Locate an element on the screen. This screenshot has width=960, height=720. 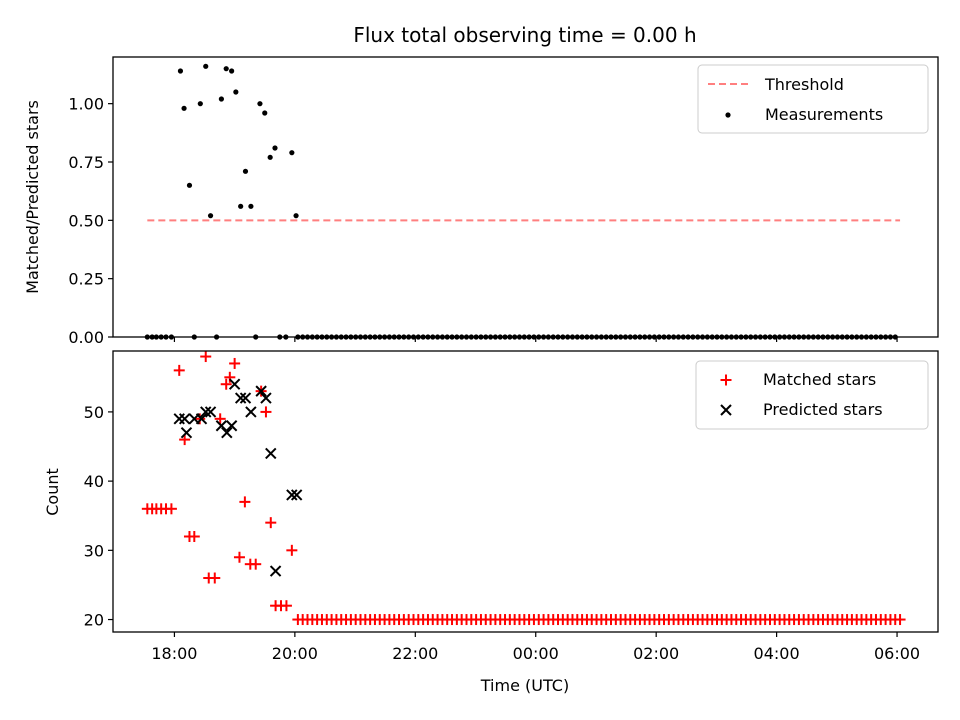
bottom-y-tick-label: 30 is located at coordinates (94, 550).